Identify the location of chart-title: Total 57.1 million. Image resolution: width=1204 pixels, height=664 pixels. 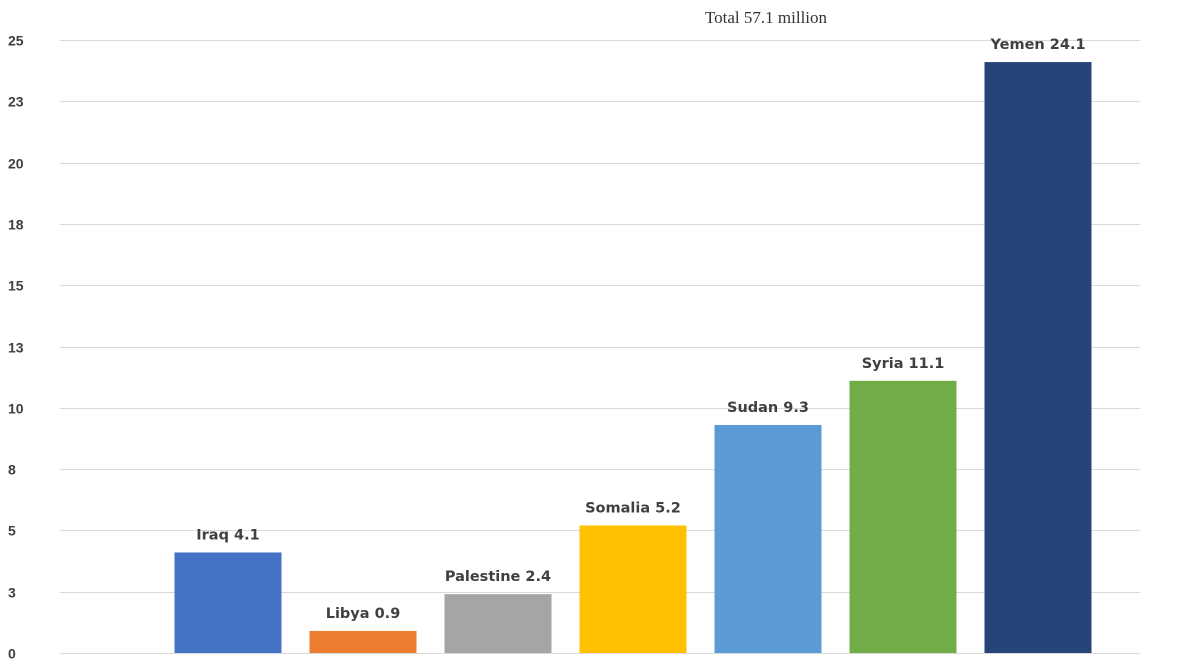
(766, 17).